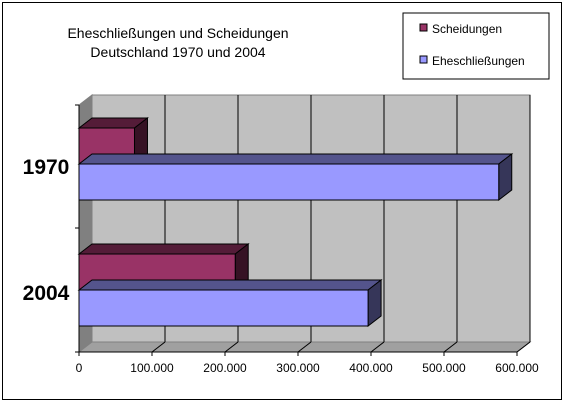  I want to click on chart-title-line-1: Eheschließungen und Scheidungen, so click(177, 33).